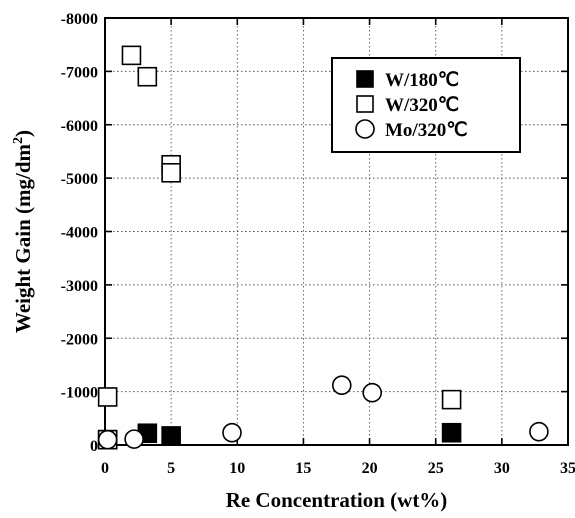 Image resolution: width=575 pixels, height=518 pixels. What do you see at coordinates (105, 468) in the screenshot?
I see `x-tick-label: 0` at bounding box center [105, 468].